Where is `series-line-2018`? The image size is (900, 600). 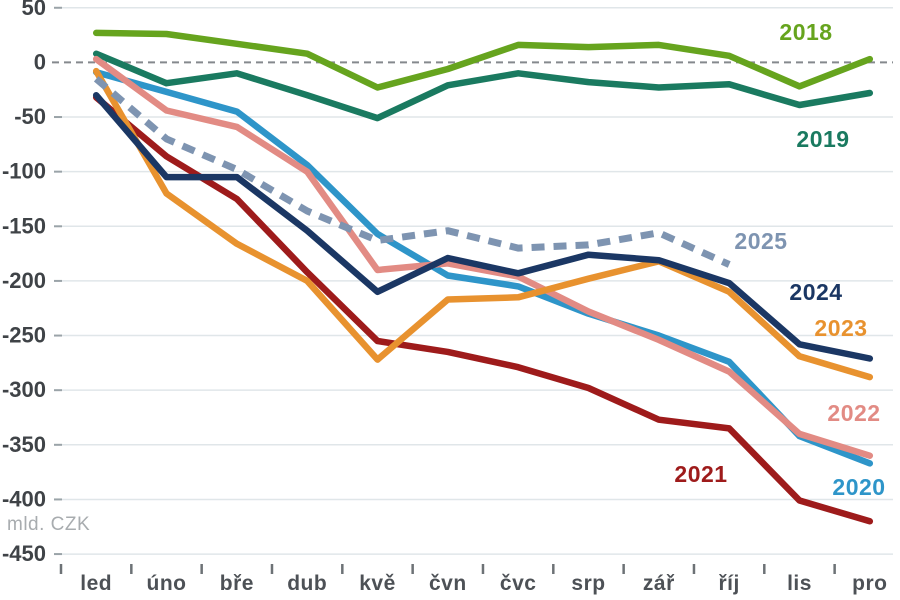
series-line-2018 is located at coordinates (483, 60).